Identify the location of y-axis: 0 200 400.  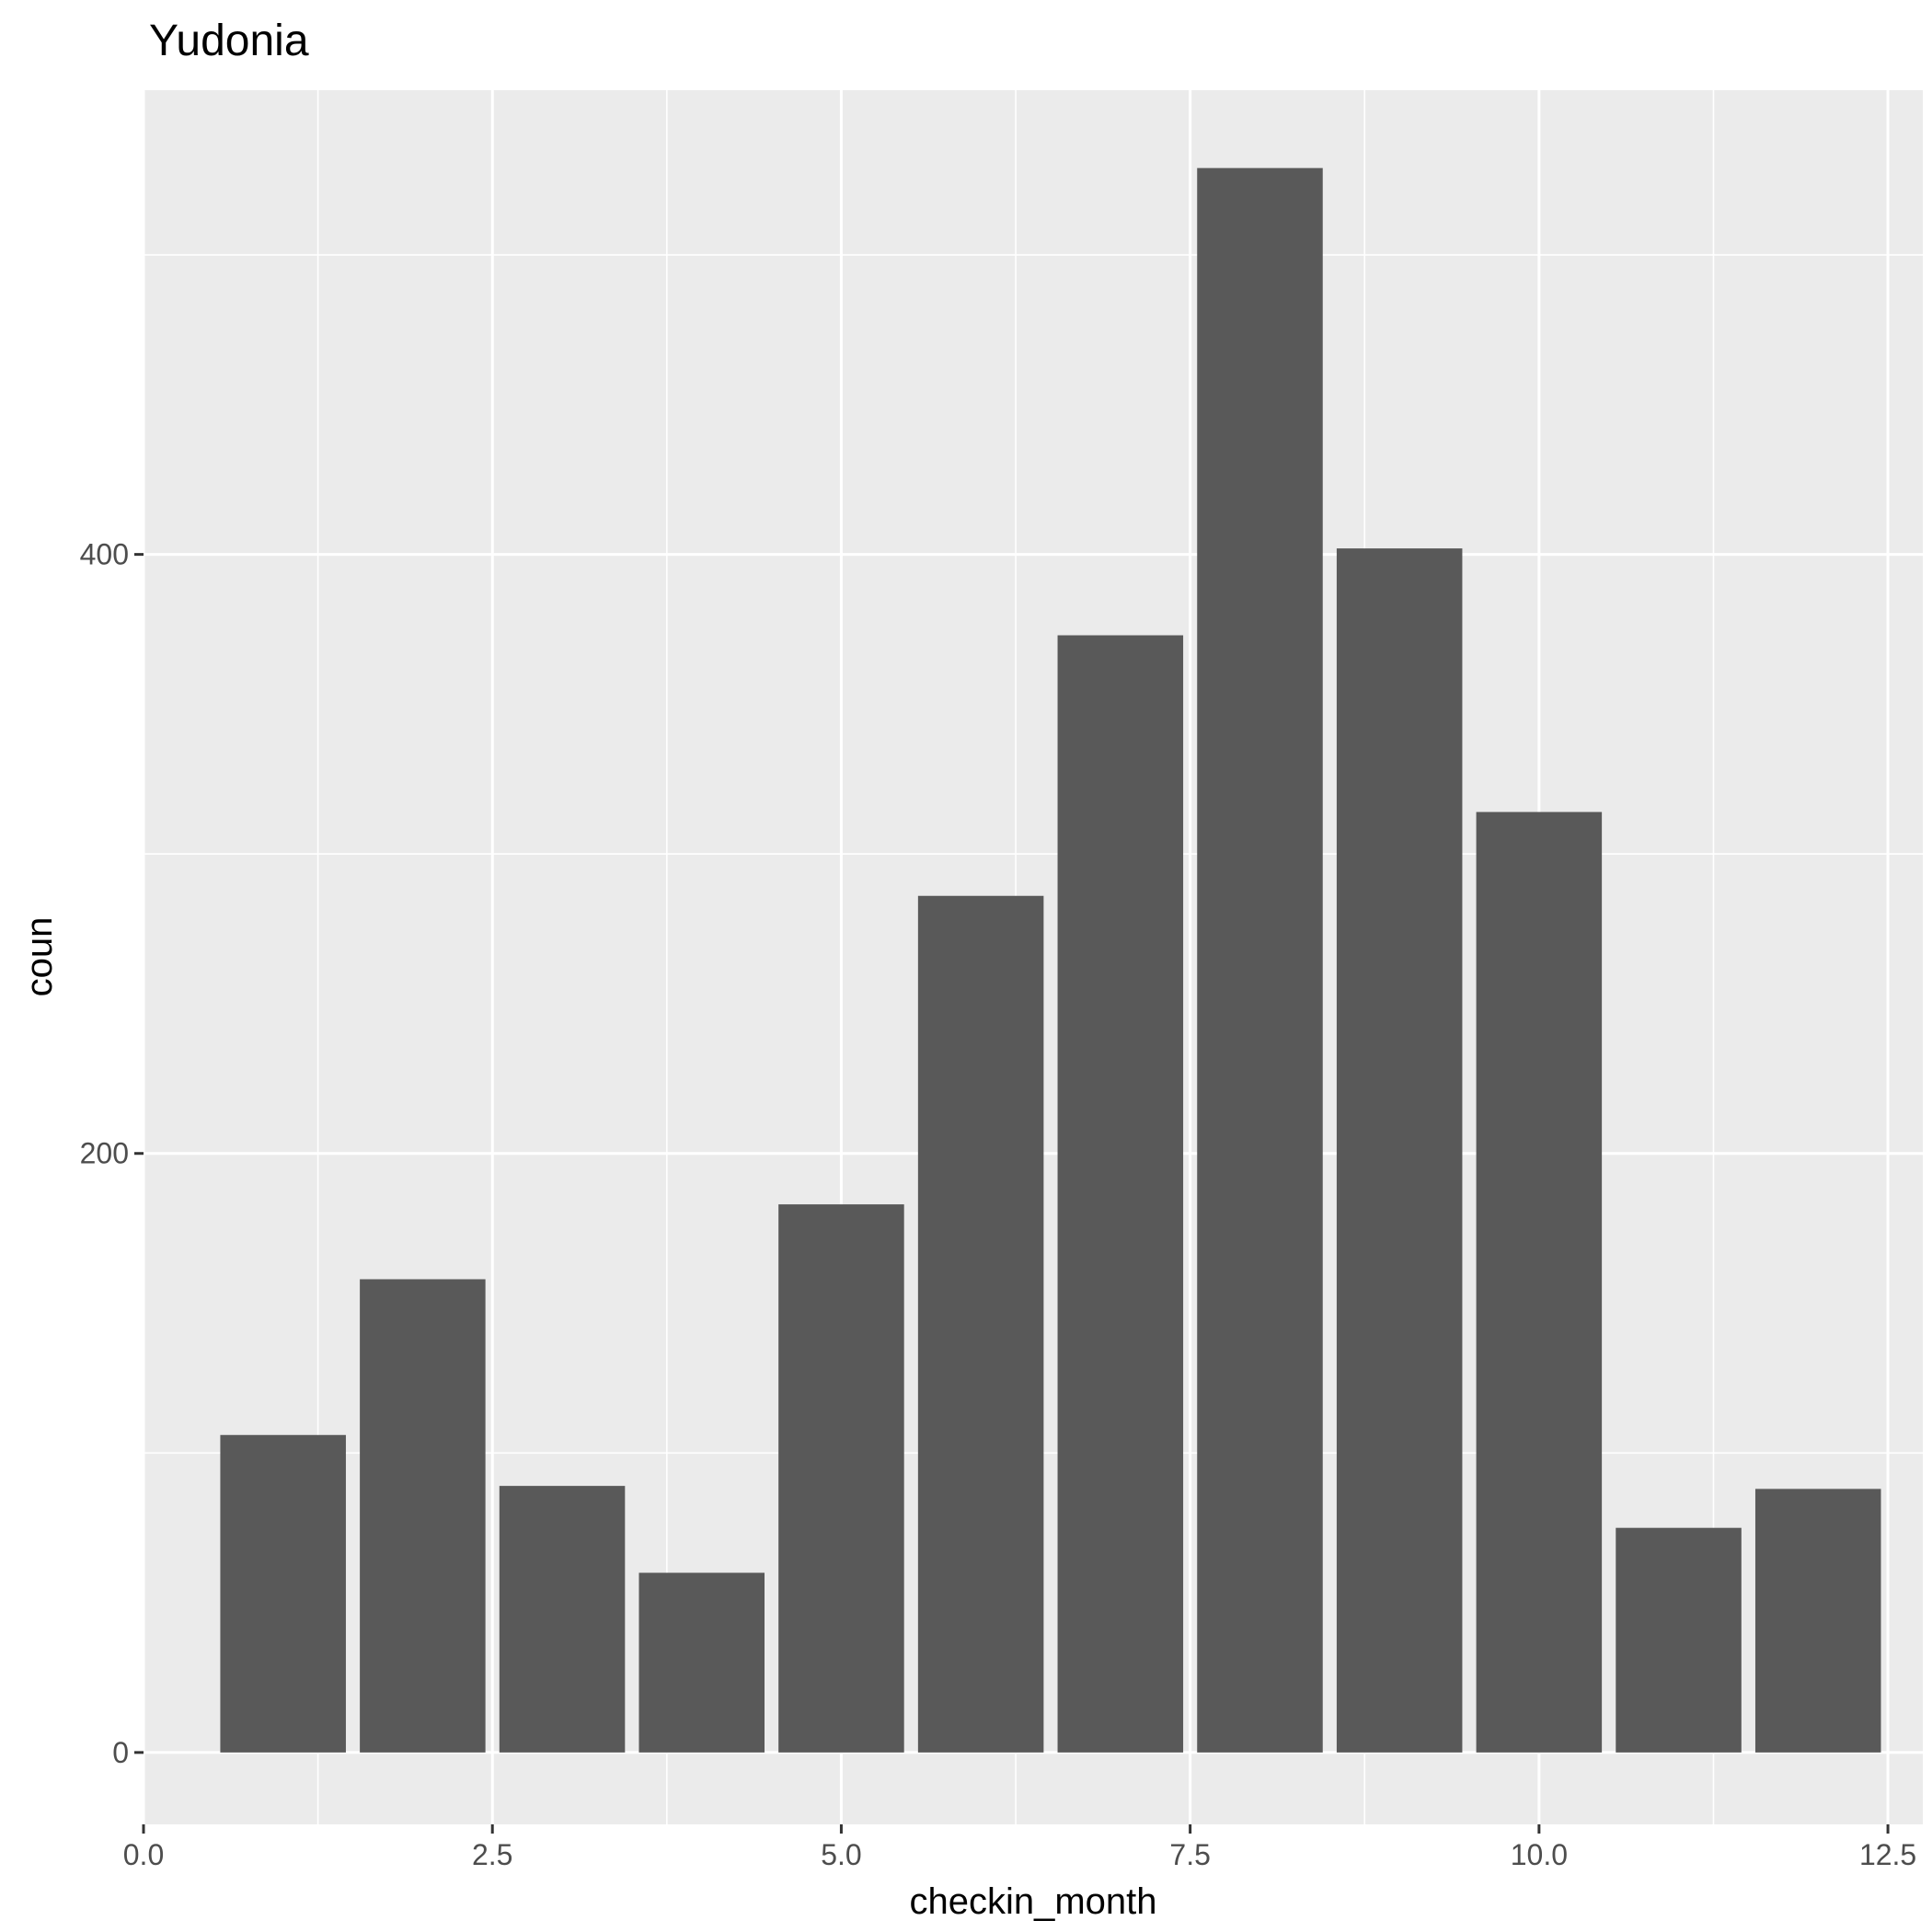
(112, 1153).